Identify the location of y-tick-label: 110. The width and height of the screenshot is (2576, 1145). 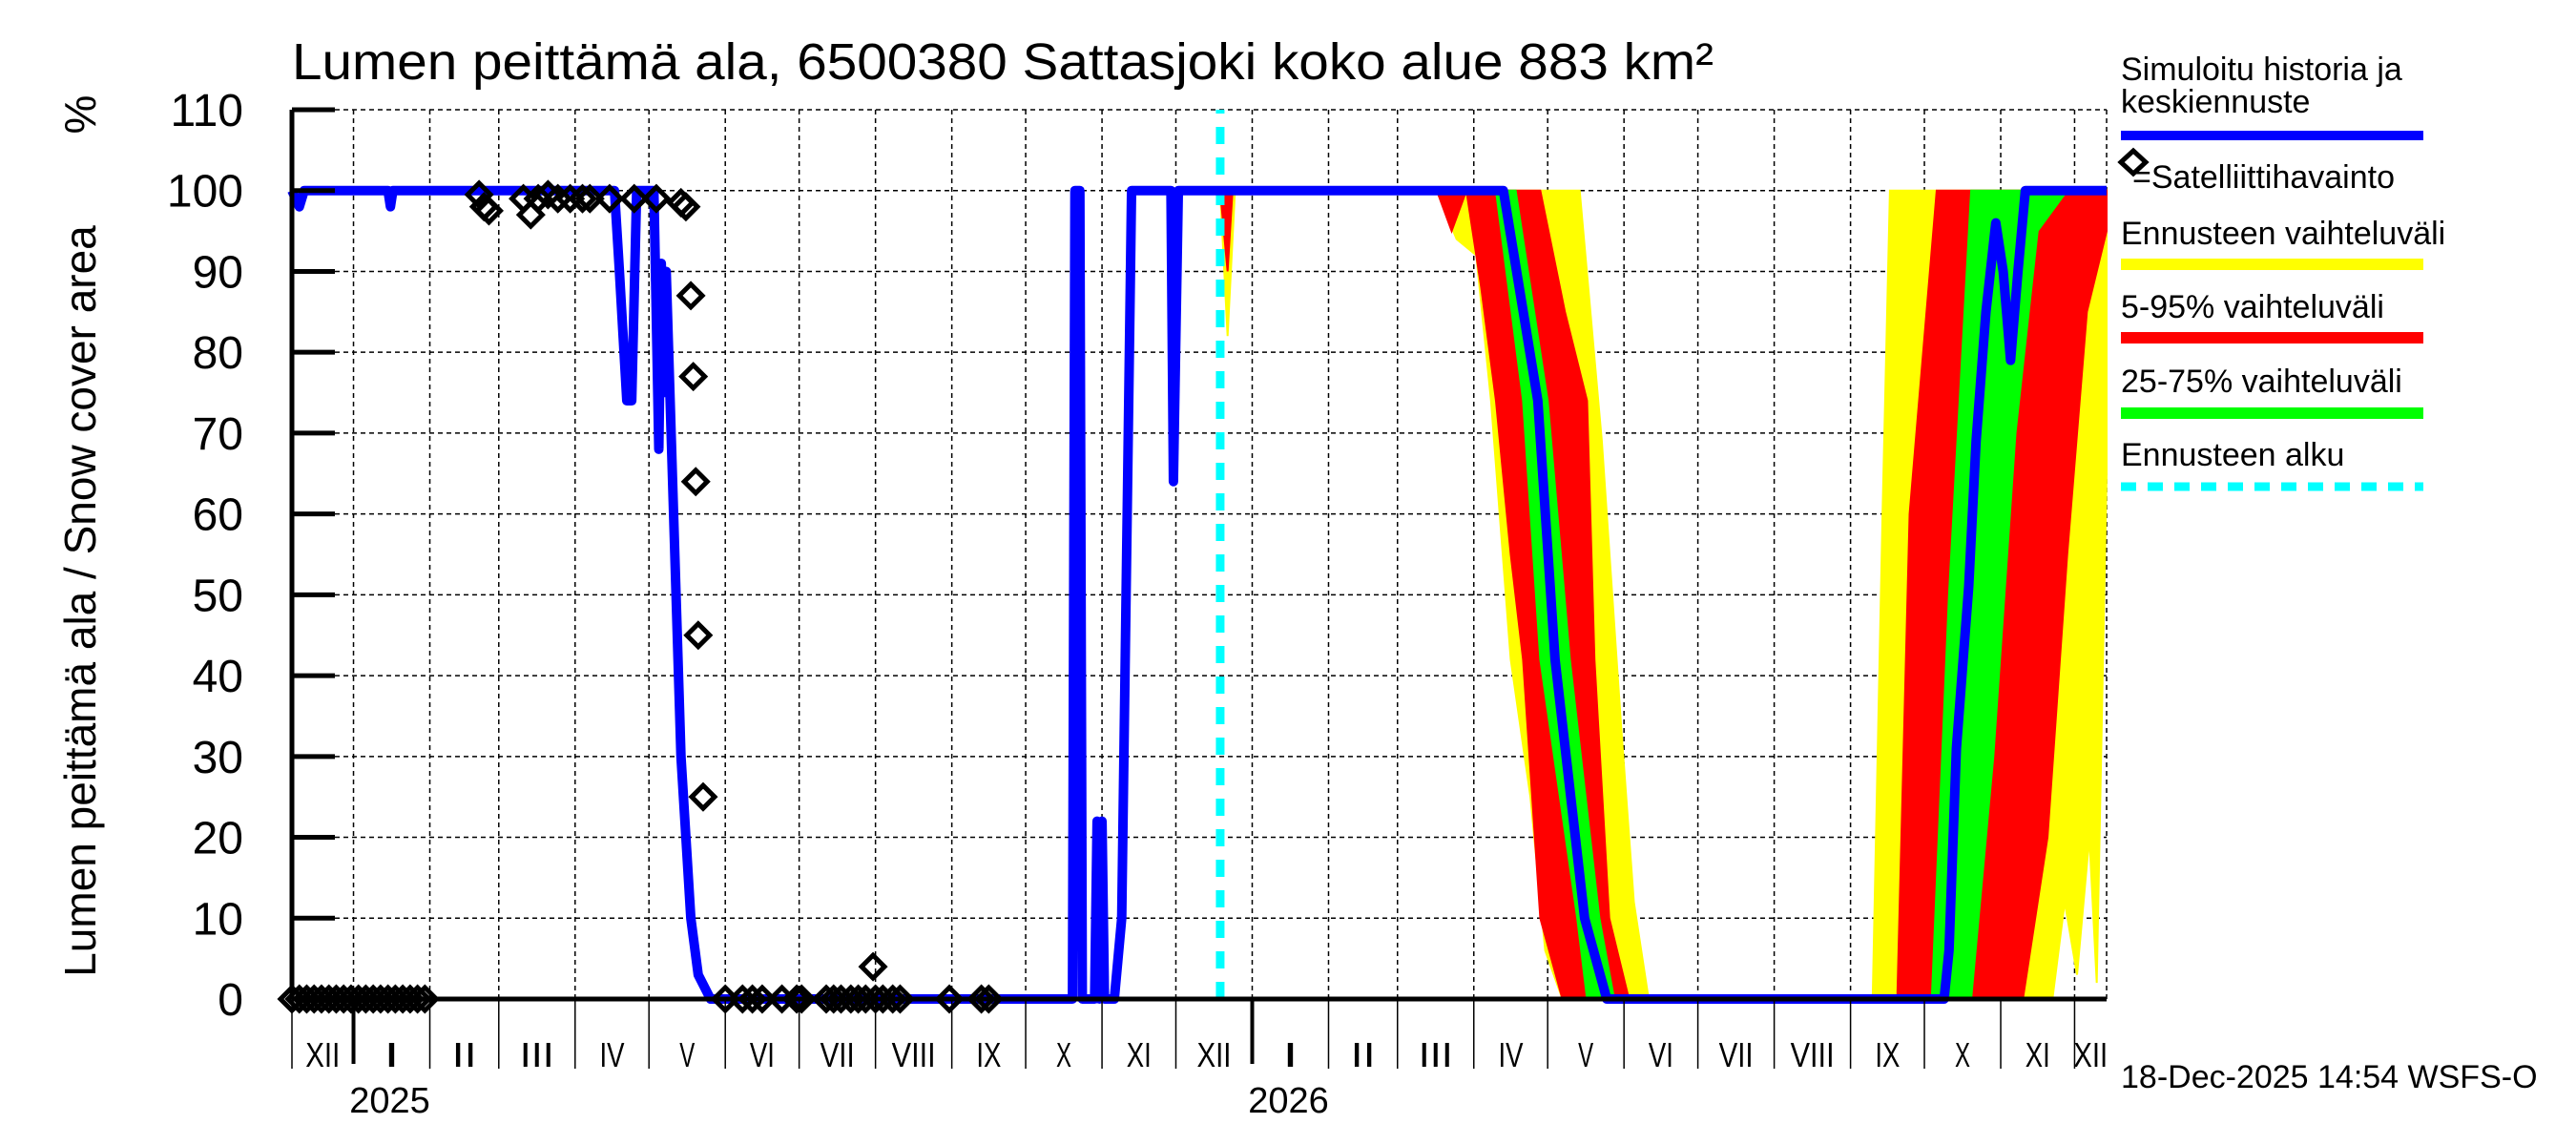
(206, 111).